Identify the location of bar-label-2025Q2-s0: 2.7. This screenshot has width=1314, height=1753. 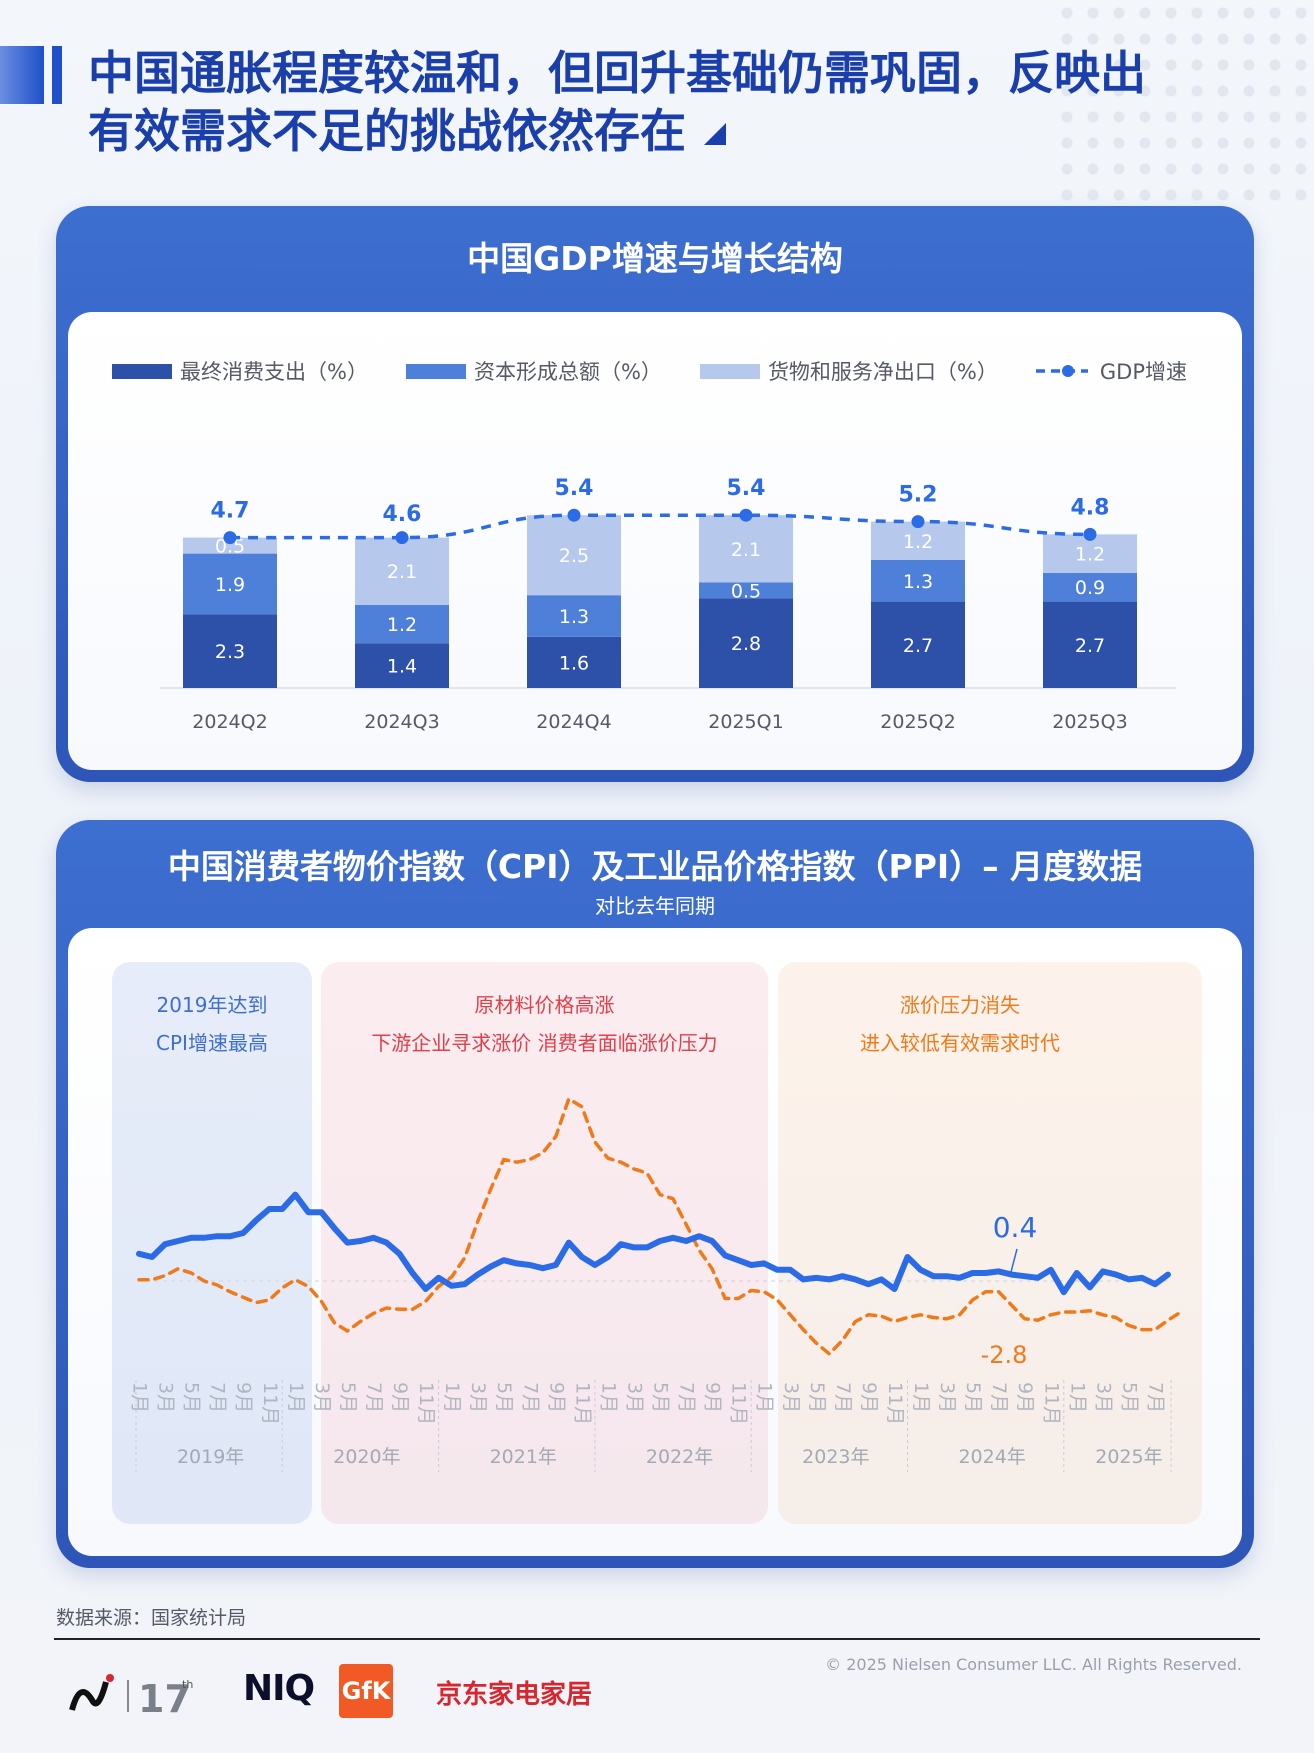
(918, 646).